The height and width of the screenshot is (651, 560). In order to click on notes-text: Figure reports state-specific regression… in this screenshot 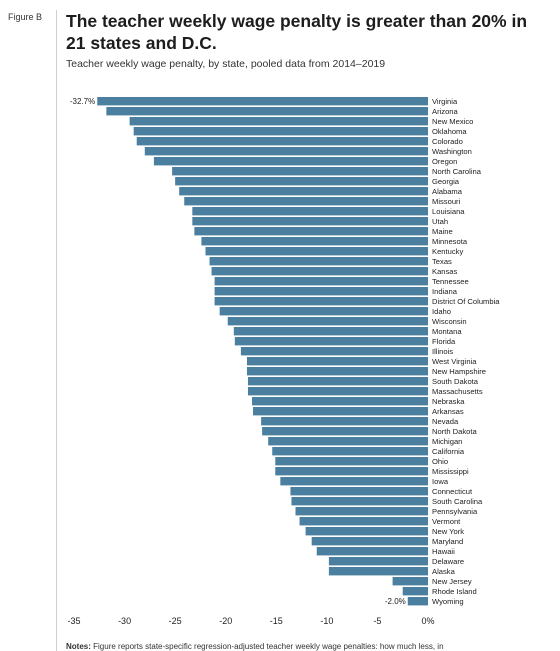, I will do `click(268, 646)`.